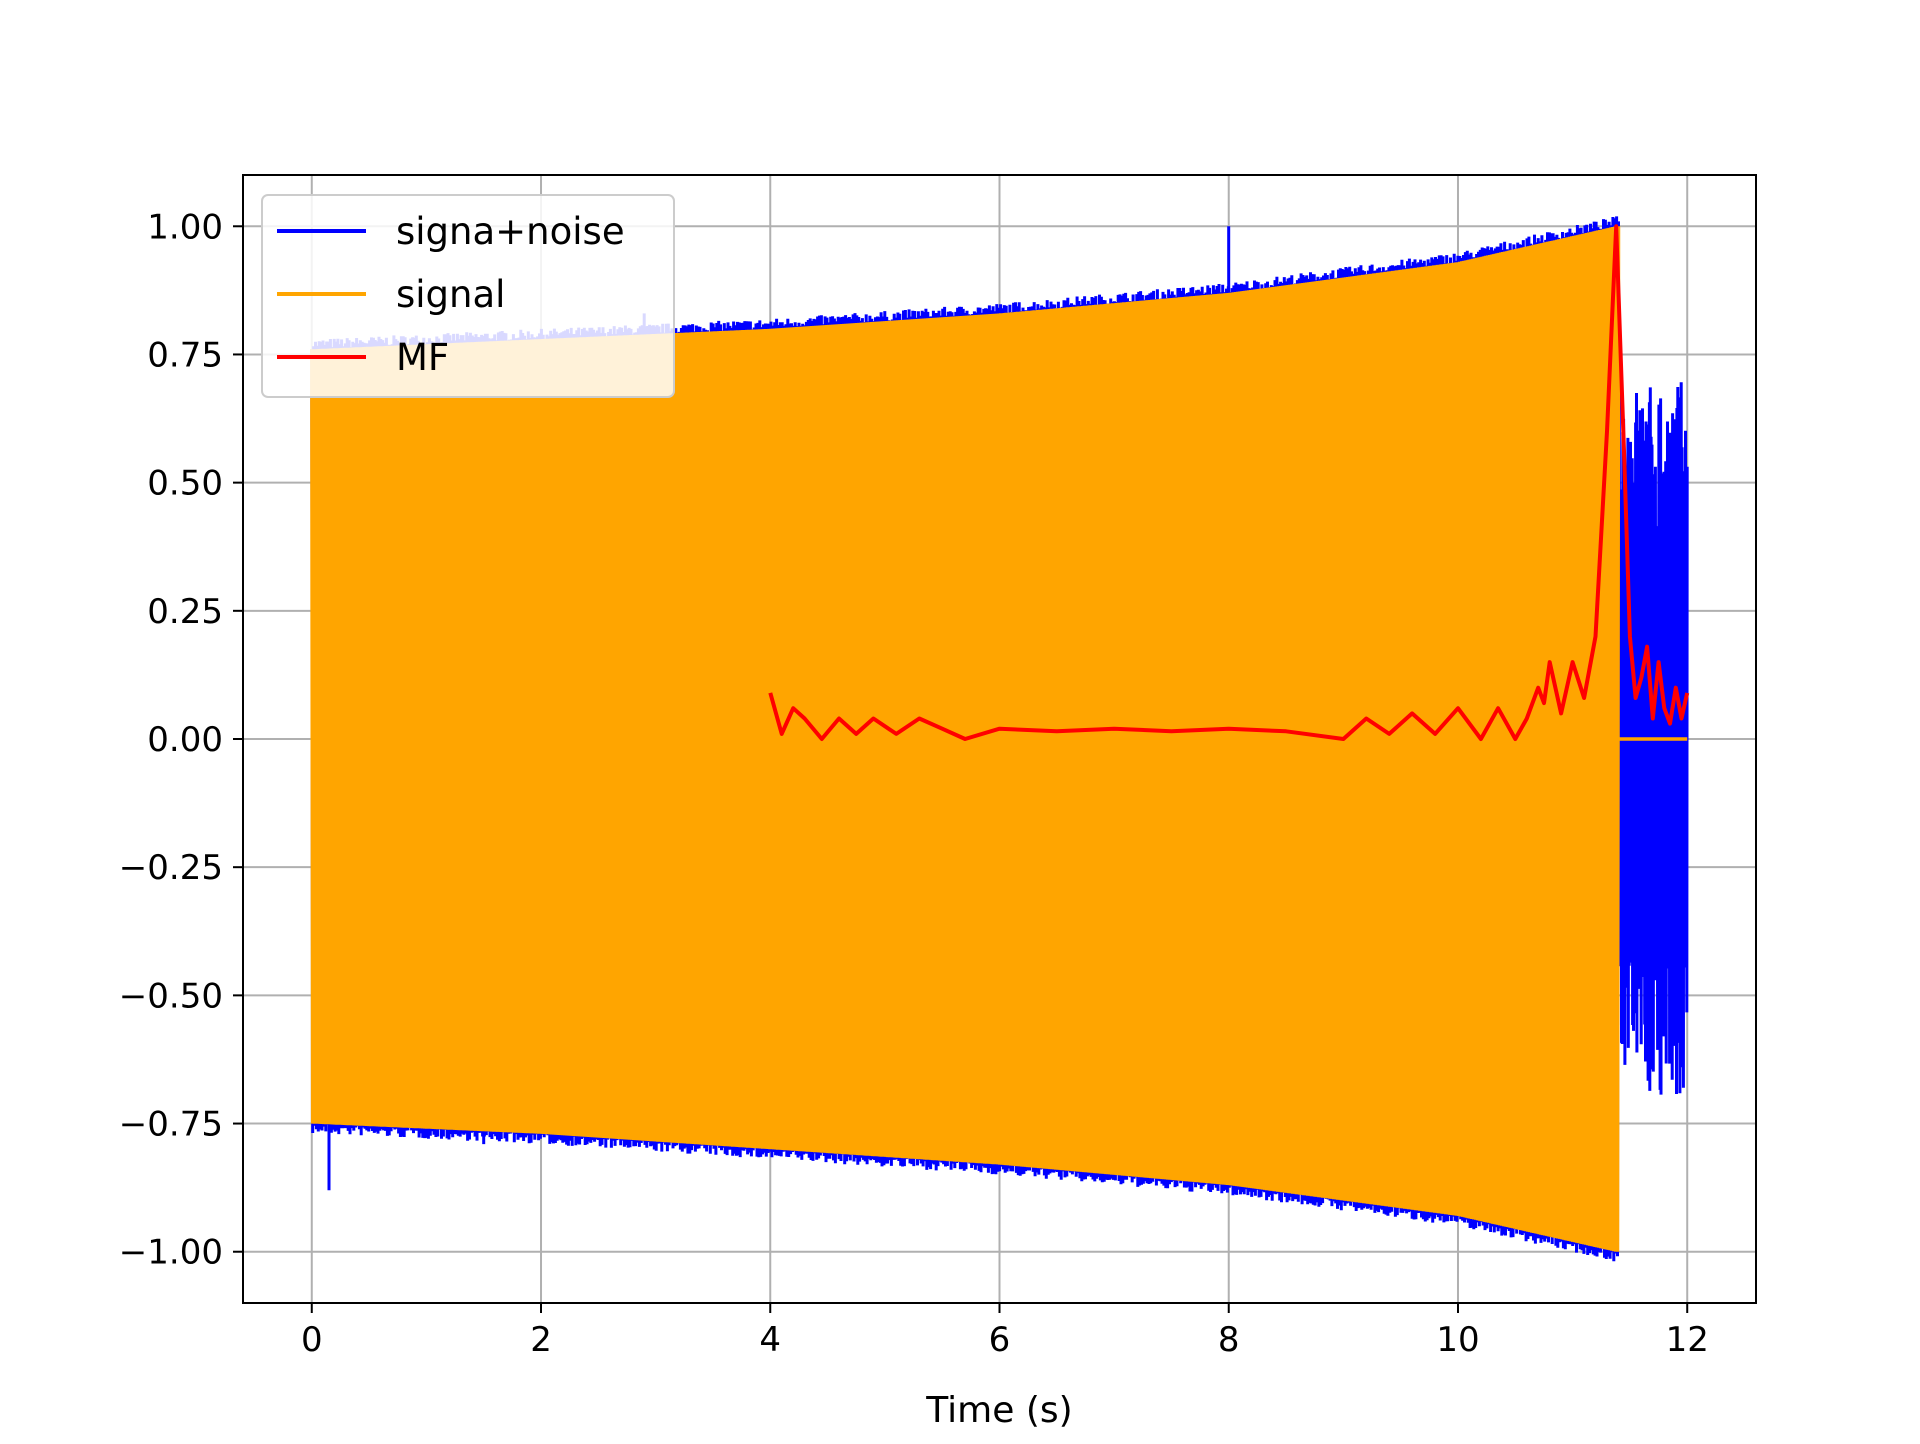  What do you see at coordinates (450, 294) in the screenshot?
I see `legend-label-signal: signal` at bounding box center [450, 294].